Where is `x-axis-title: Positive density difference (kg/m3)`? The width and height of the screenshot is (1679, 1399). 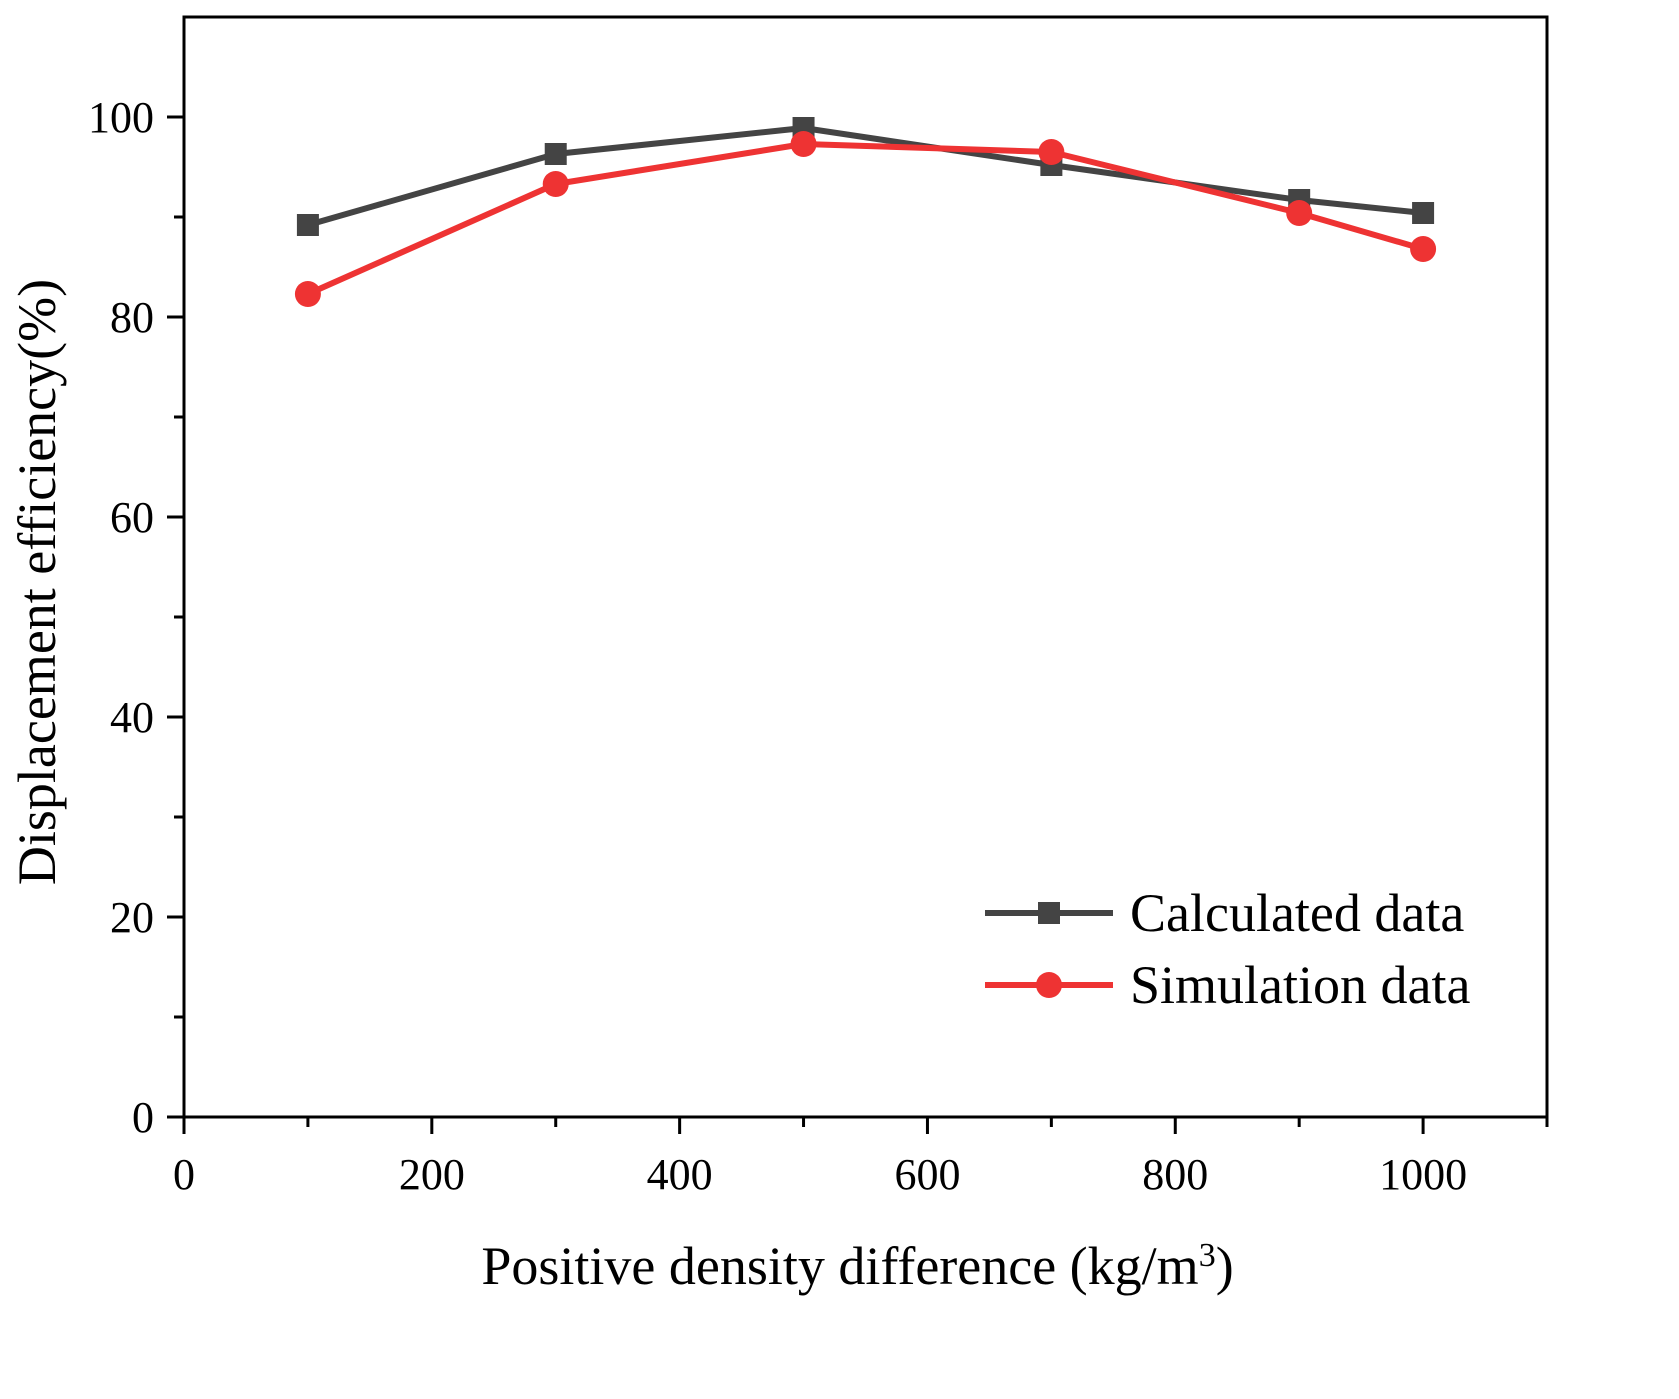
x-axis-title: Positive density difference (kg/m3) is located at coordinates (857, 1266).